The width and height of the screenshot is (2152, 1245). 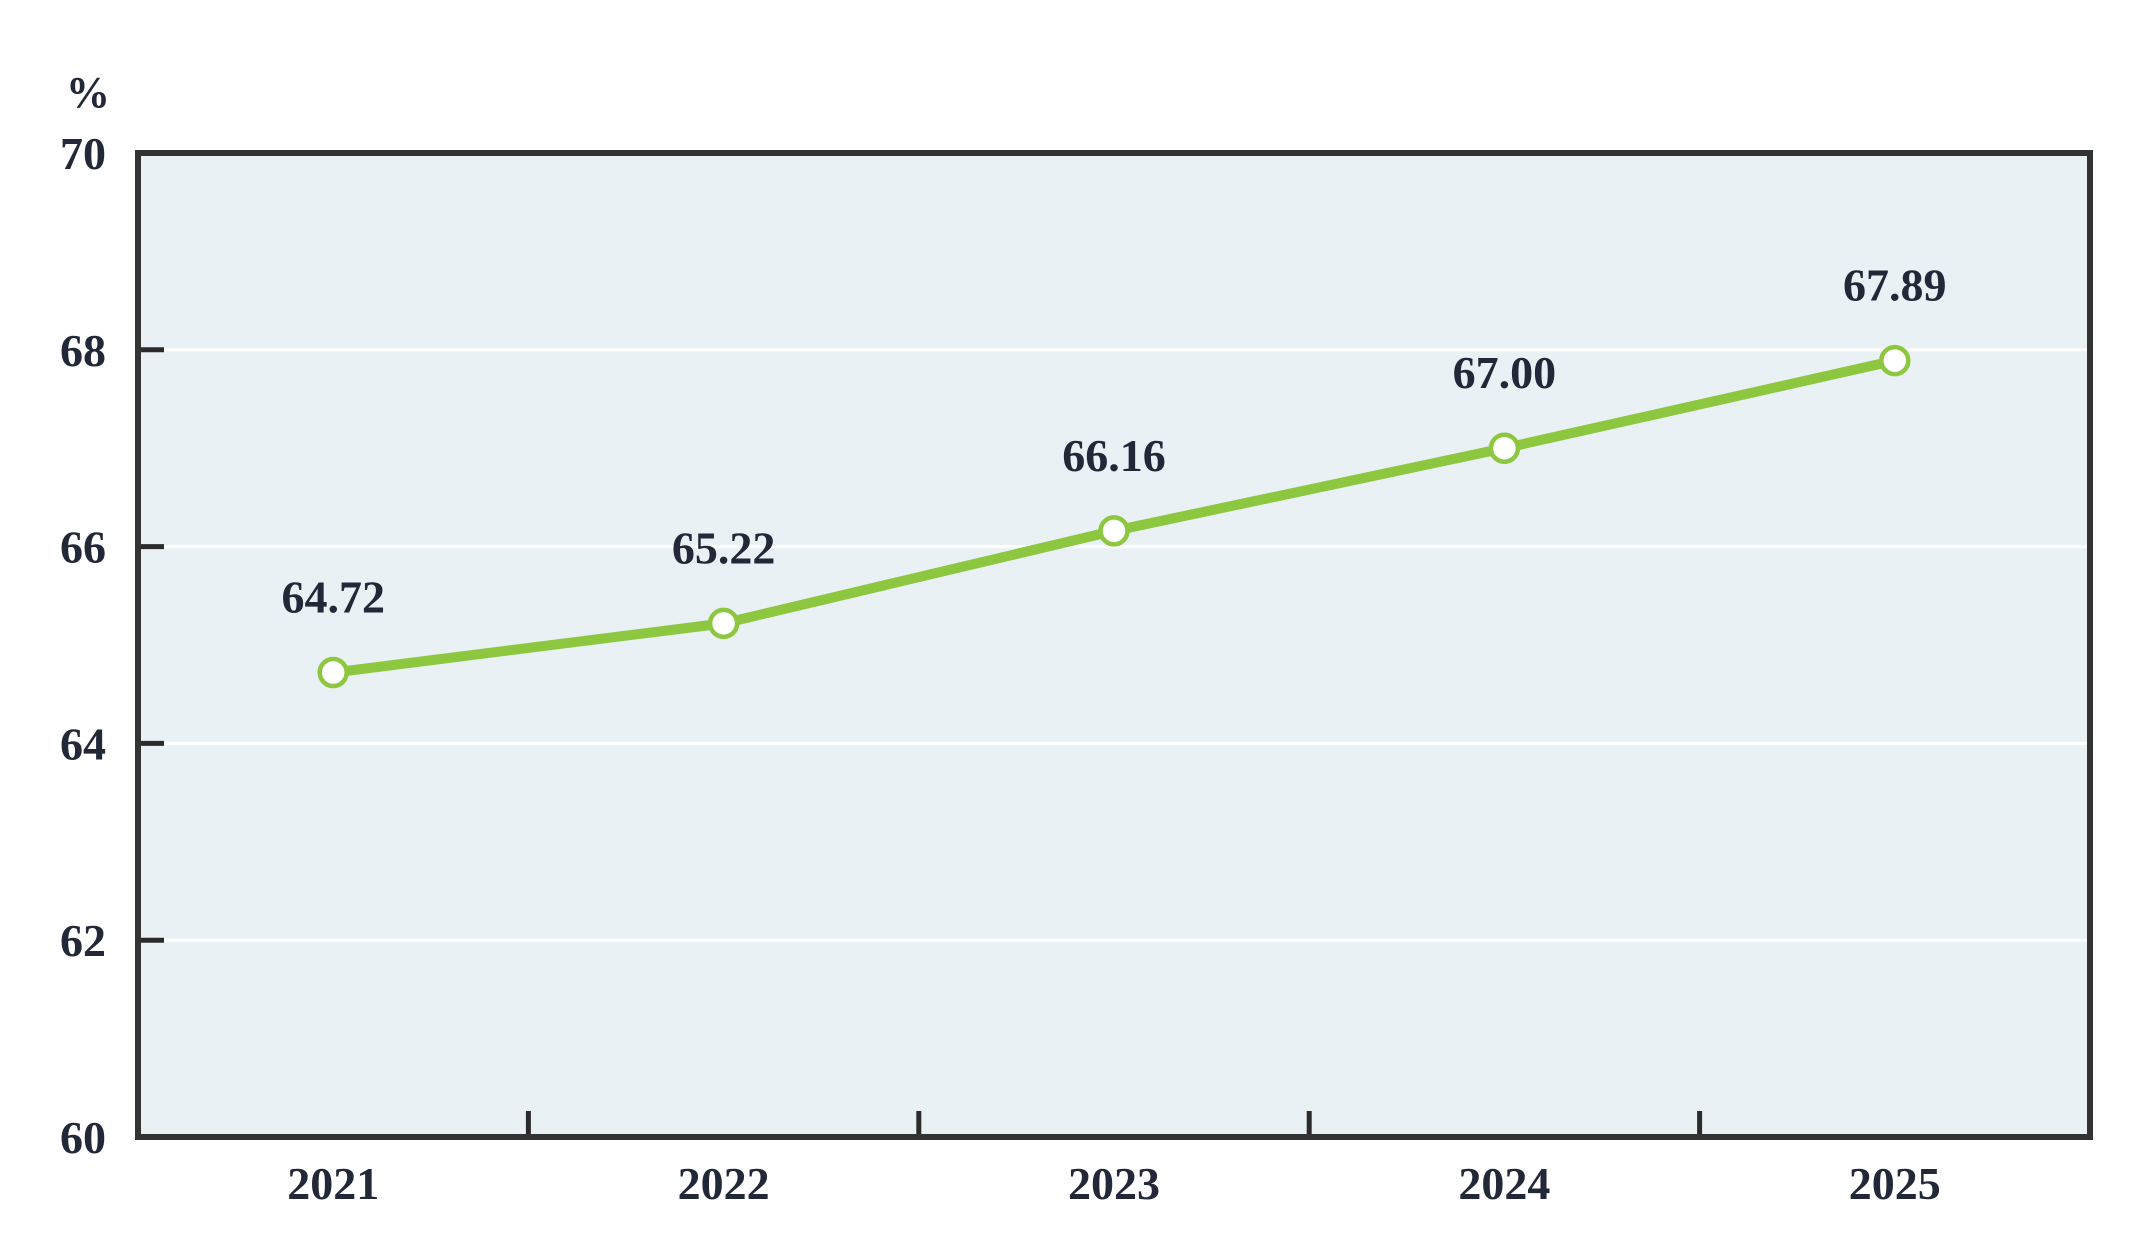 I want to click on x-axis-tick-label: 2024, so click(x=1504, y=1183).